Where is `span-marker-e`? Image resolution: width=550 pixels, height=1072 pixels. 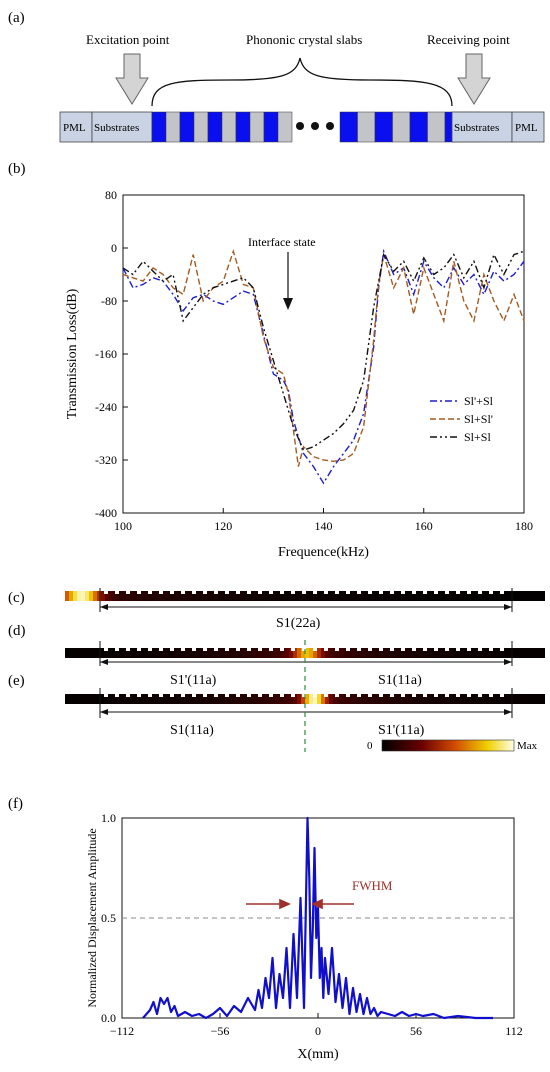
span-marker-e is located at coordinates (306, 703).